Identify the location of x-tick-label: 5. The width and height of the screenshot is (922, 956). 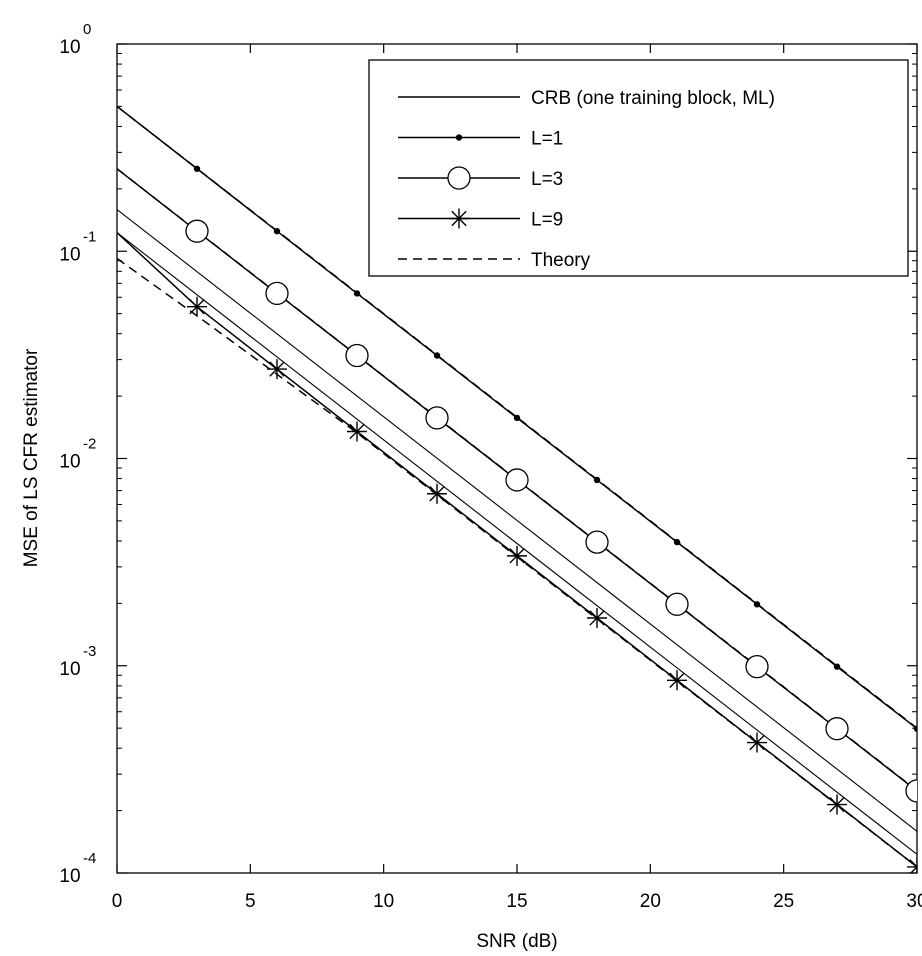
(250, 901).